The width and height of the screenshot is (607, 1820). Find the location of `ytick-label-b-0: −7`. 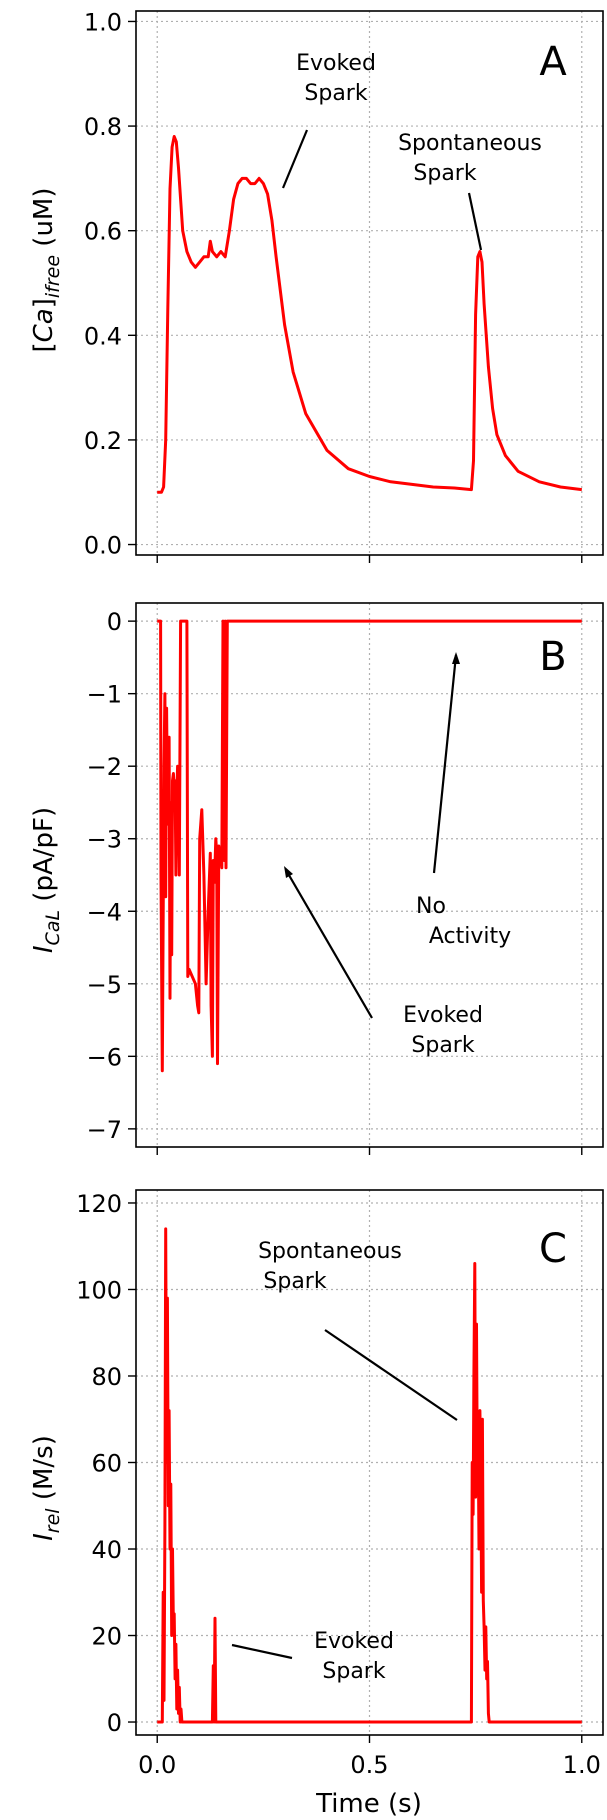

ytick-label-b-0: −7 is located at coordinates (104, 1130).